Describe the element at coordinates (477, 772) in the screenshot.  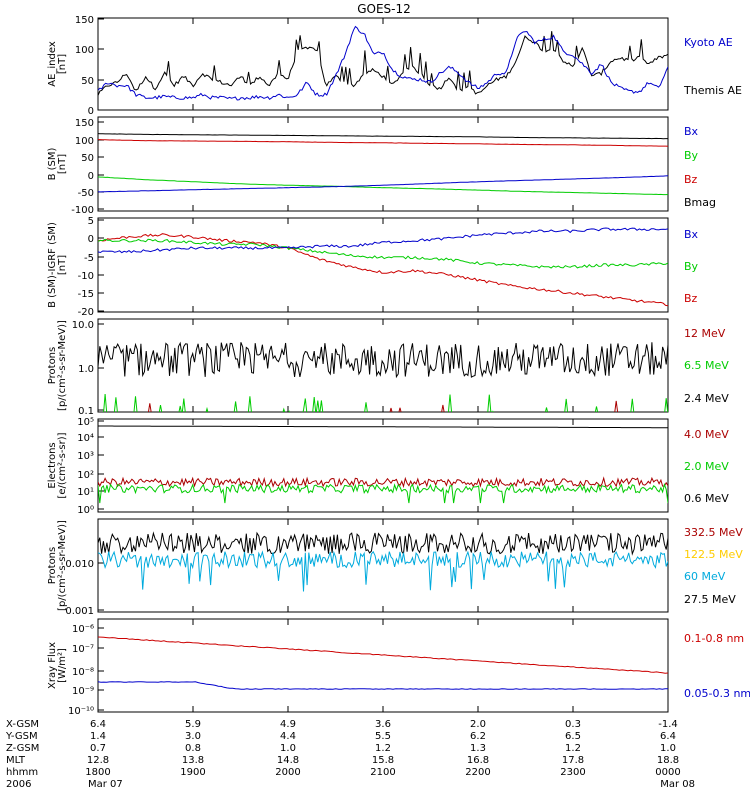
I see `footer-value: 2200` at that location.